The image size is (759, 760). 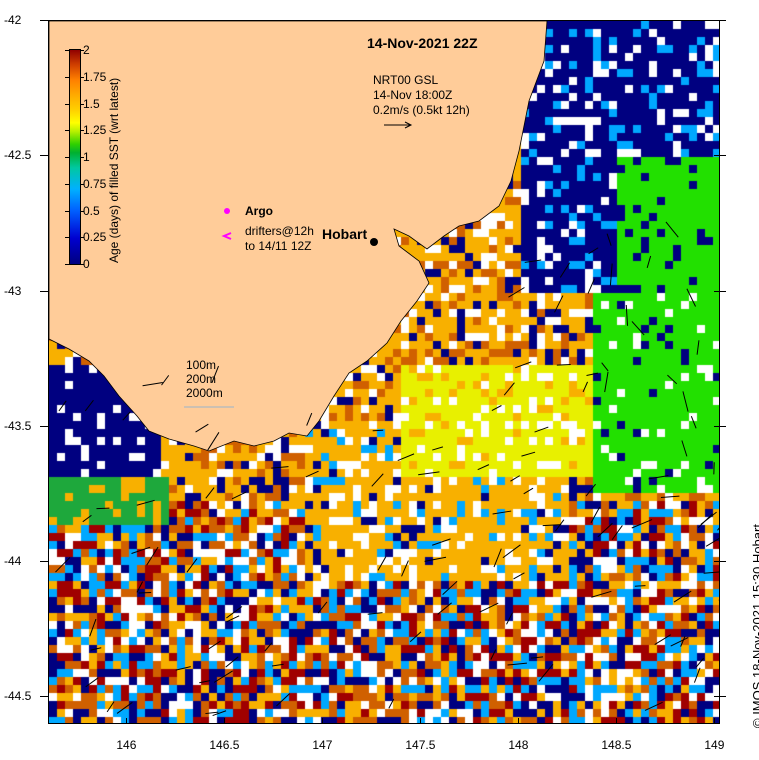 I want to click on city-label-hobart: Hobart, so click(x=345, y=234).